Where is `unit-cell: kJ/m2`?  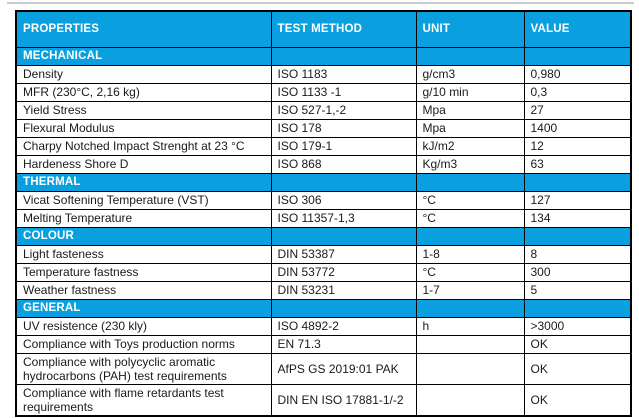
unit-cell: kJ/m2 is located at coordinates (470, 146).